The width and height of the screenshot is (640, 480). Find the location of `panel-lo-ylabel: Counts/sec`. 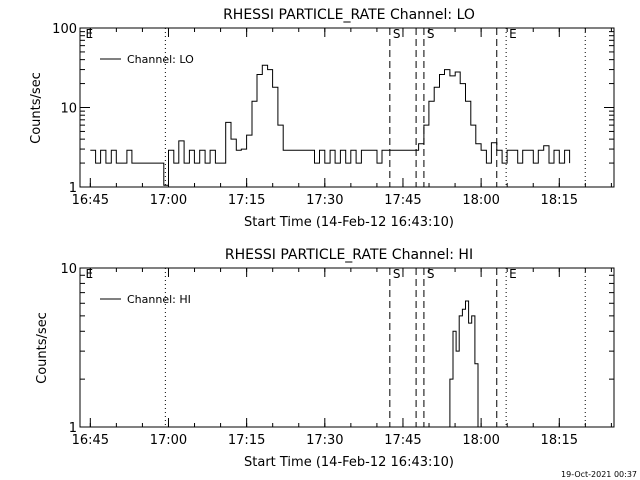

panel-lo-ylabel: Counts/sec is located at coordinates (36, 108).